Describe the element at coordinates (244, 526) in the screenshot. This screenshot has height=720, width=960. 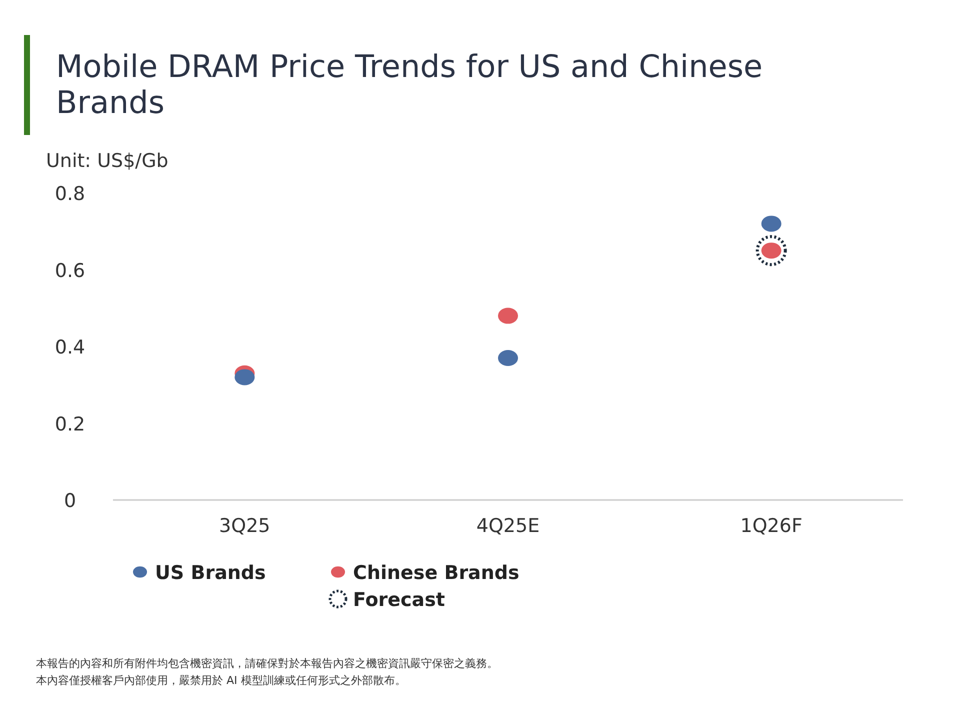
I see `x-tick-label: 3Q25` at that location.